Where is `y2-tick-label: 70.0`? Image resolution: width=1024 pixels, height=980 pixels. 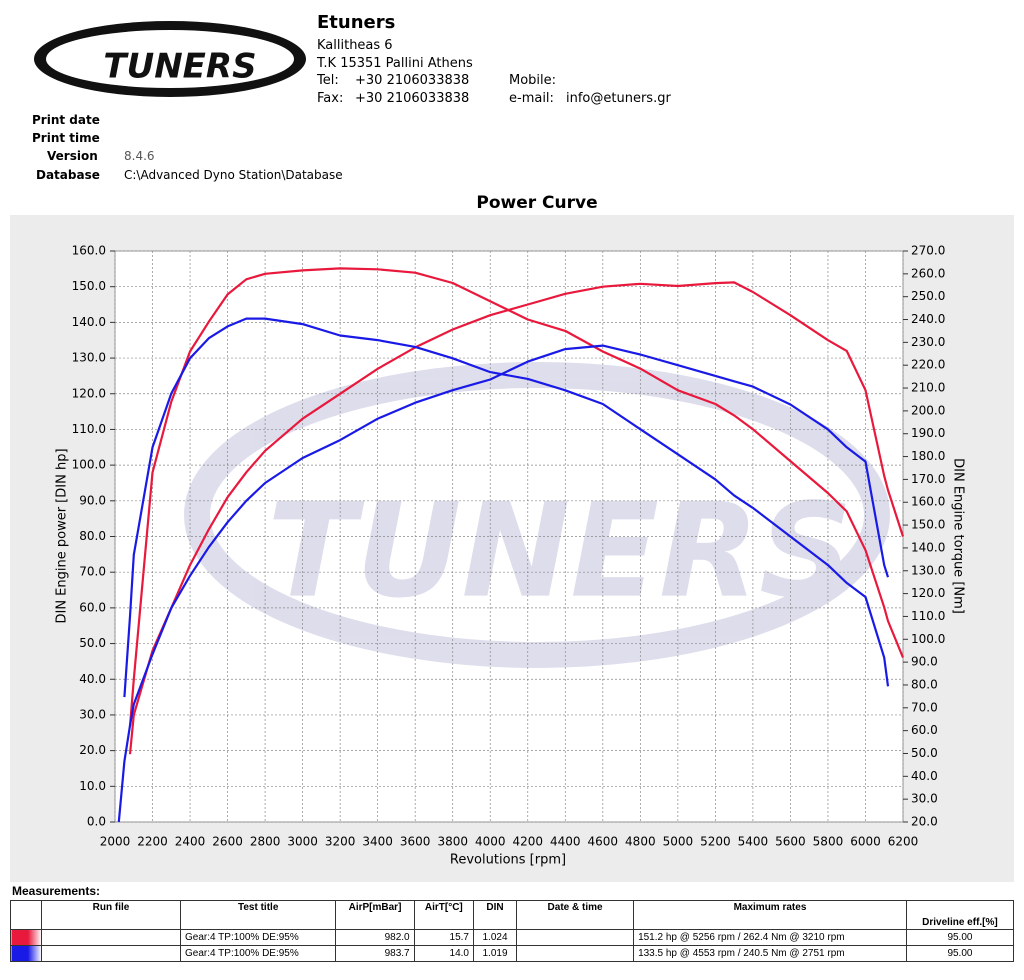 y2-tick-label: 70.0 is located at coordinates (924, 707).